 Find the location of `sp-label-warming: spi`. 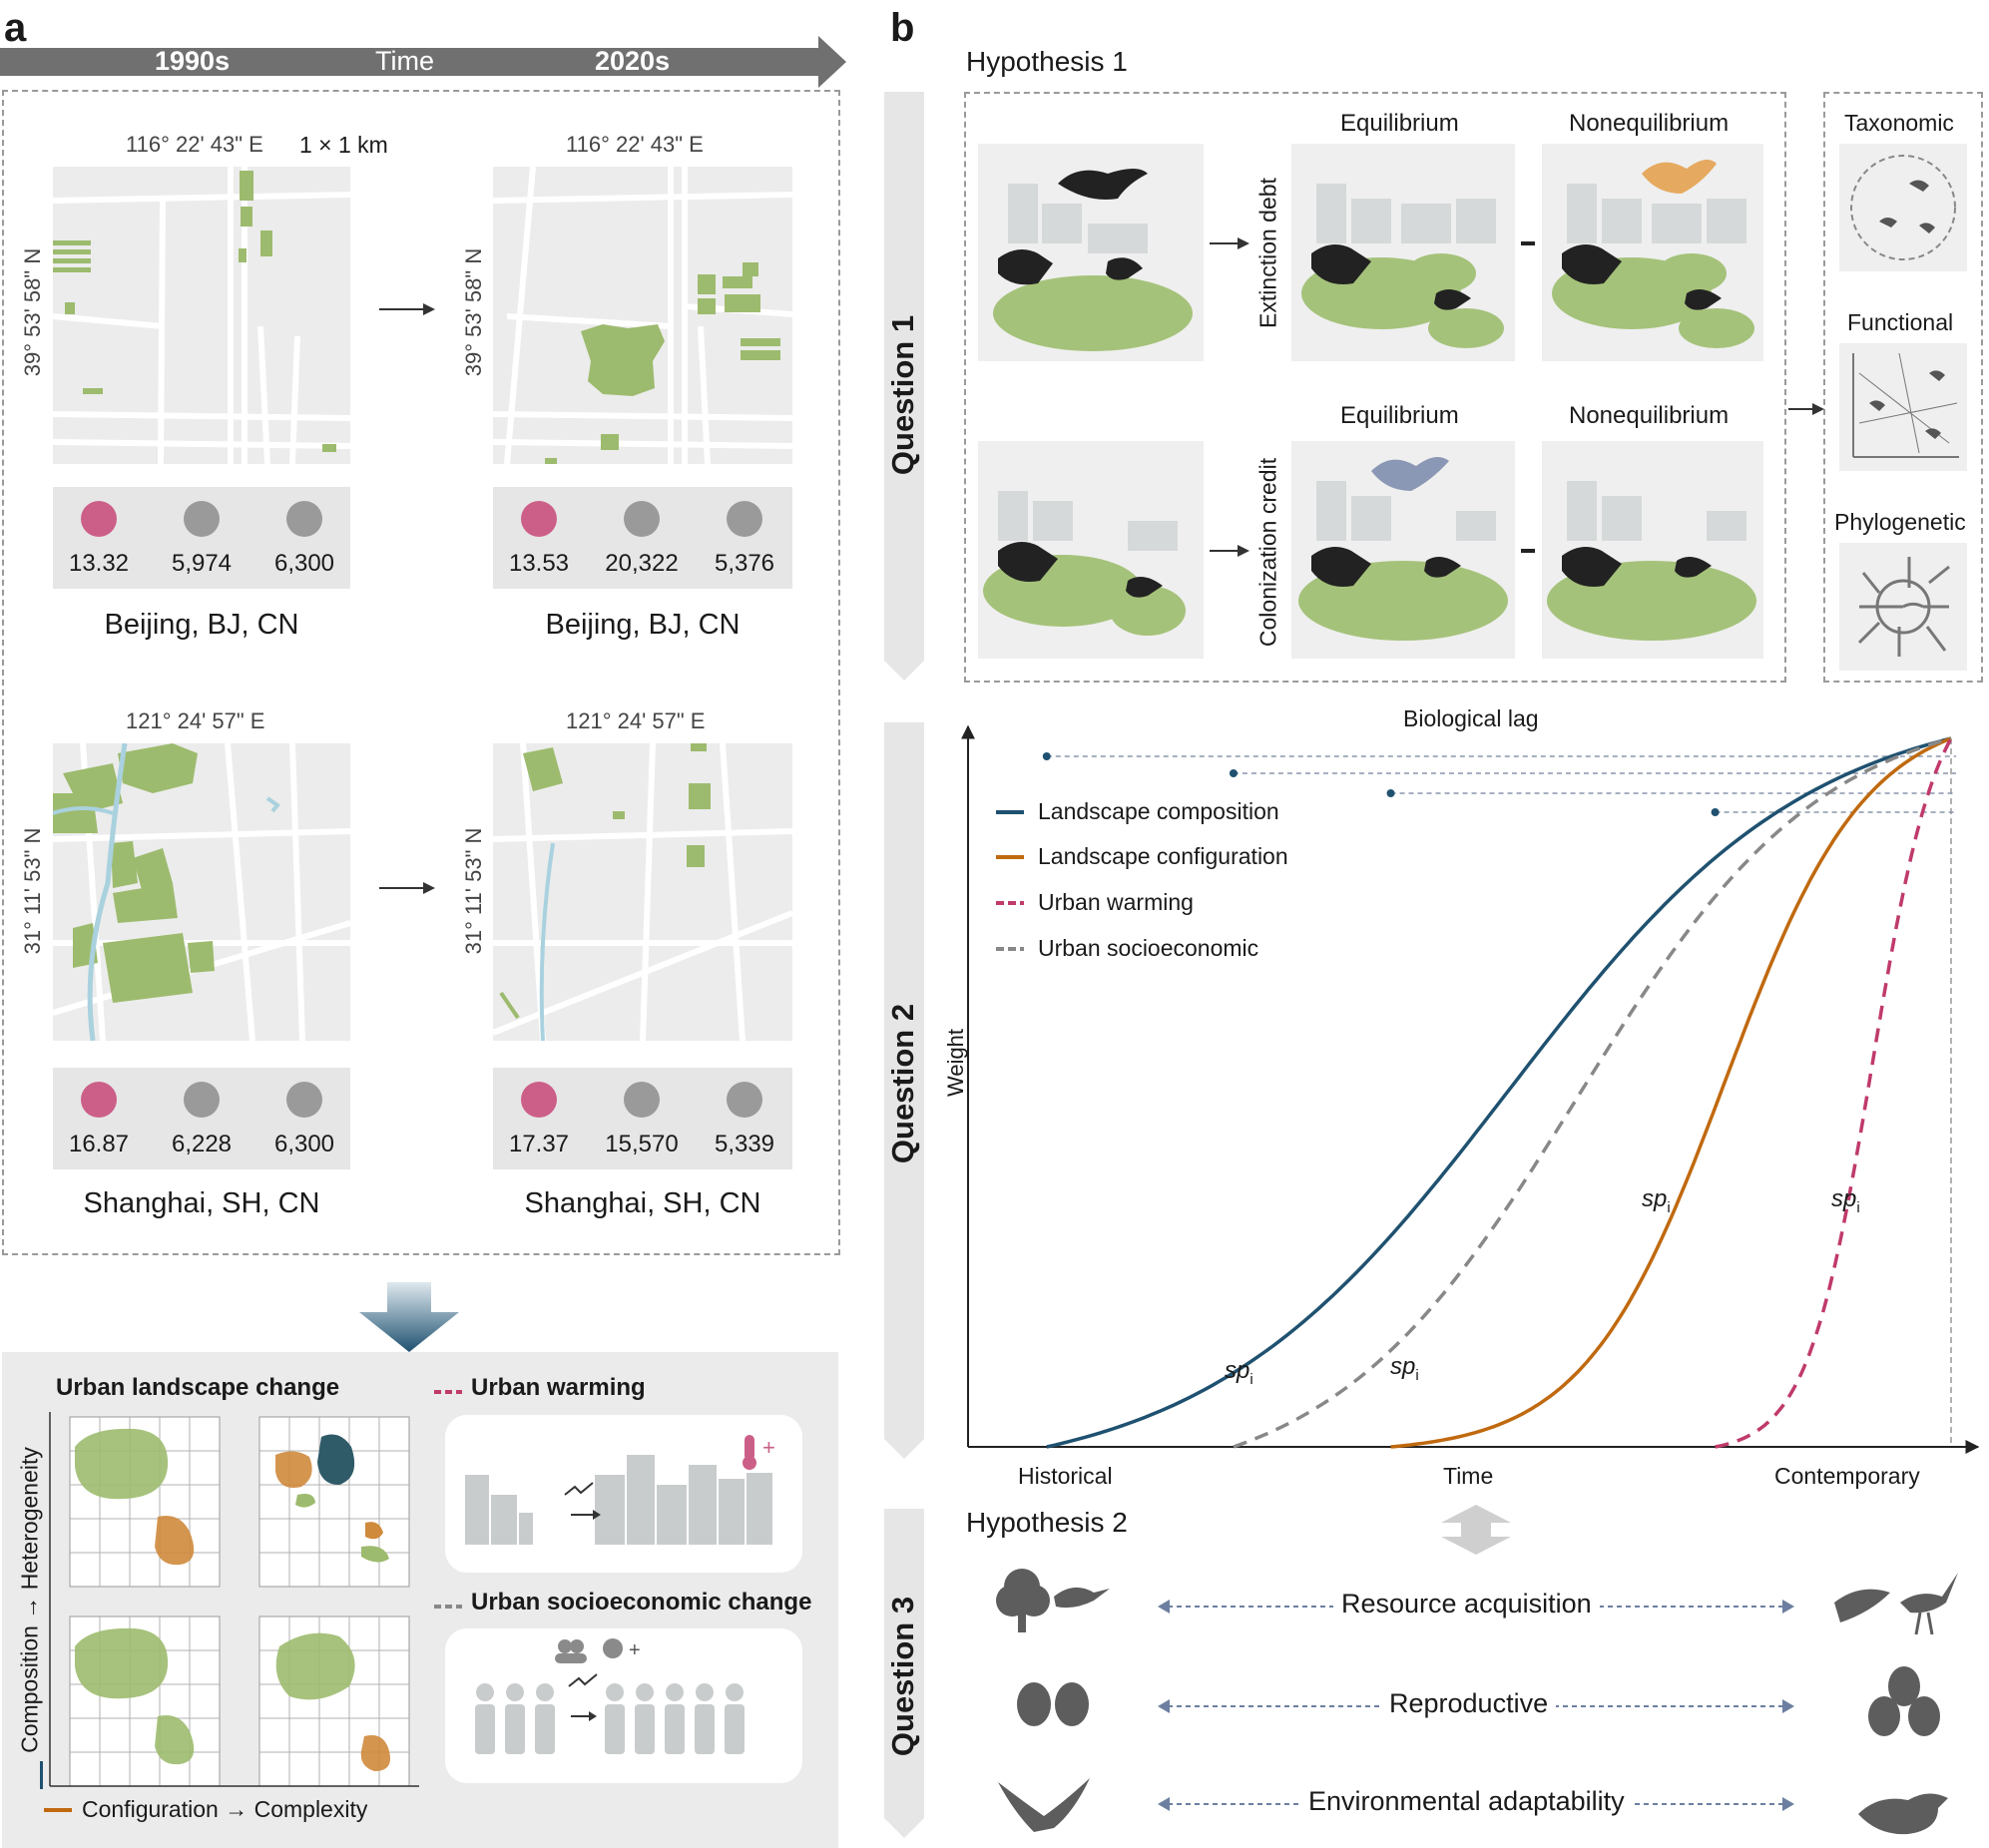

sp-label-warming: spi is located at coordinates (1845, 1201).